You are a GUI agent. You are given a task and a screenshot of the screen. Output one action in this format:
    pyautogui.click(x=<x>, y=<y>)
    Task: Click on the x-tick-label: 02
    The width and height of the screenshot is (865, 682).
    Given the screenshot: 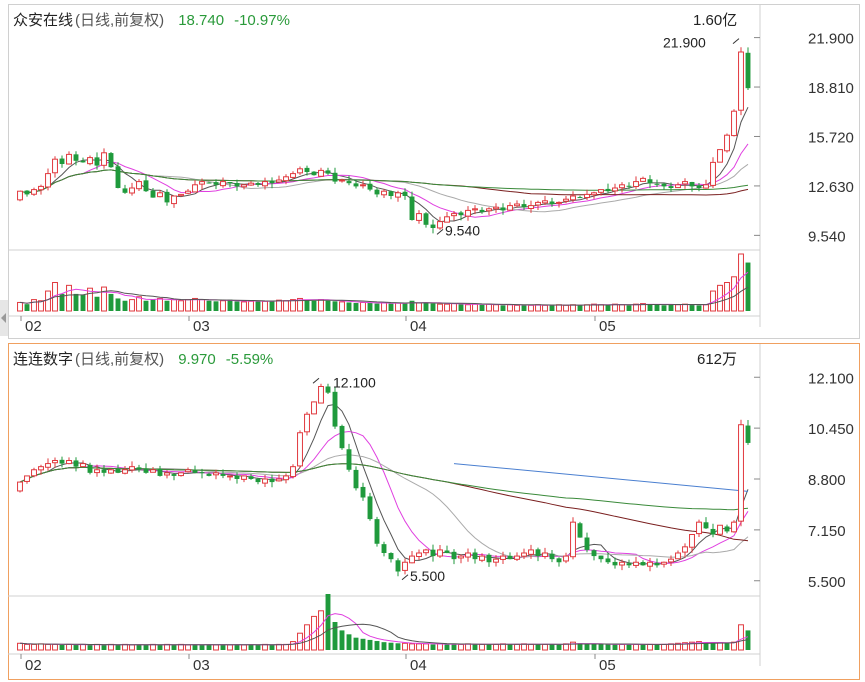 What is the action you would take?
    pyautogui.click(x=33, y=326)
    